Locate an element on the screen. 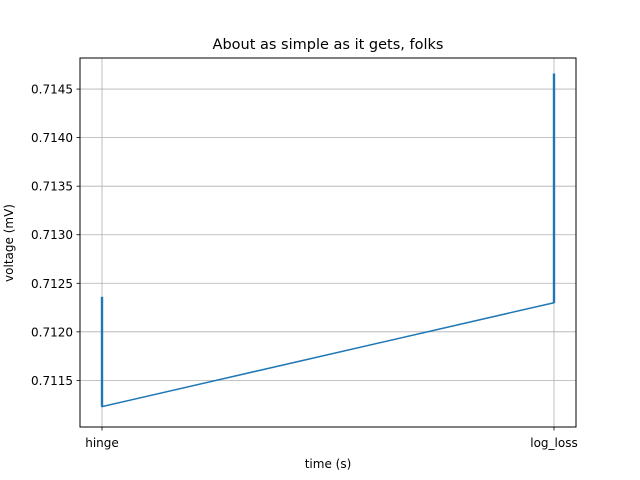  y-tick-label: 0.7135 is located at coordinates (52, 187).